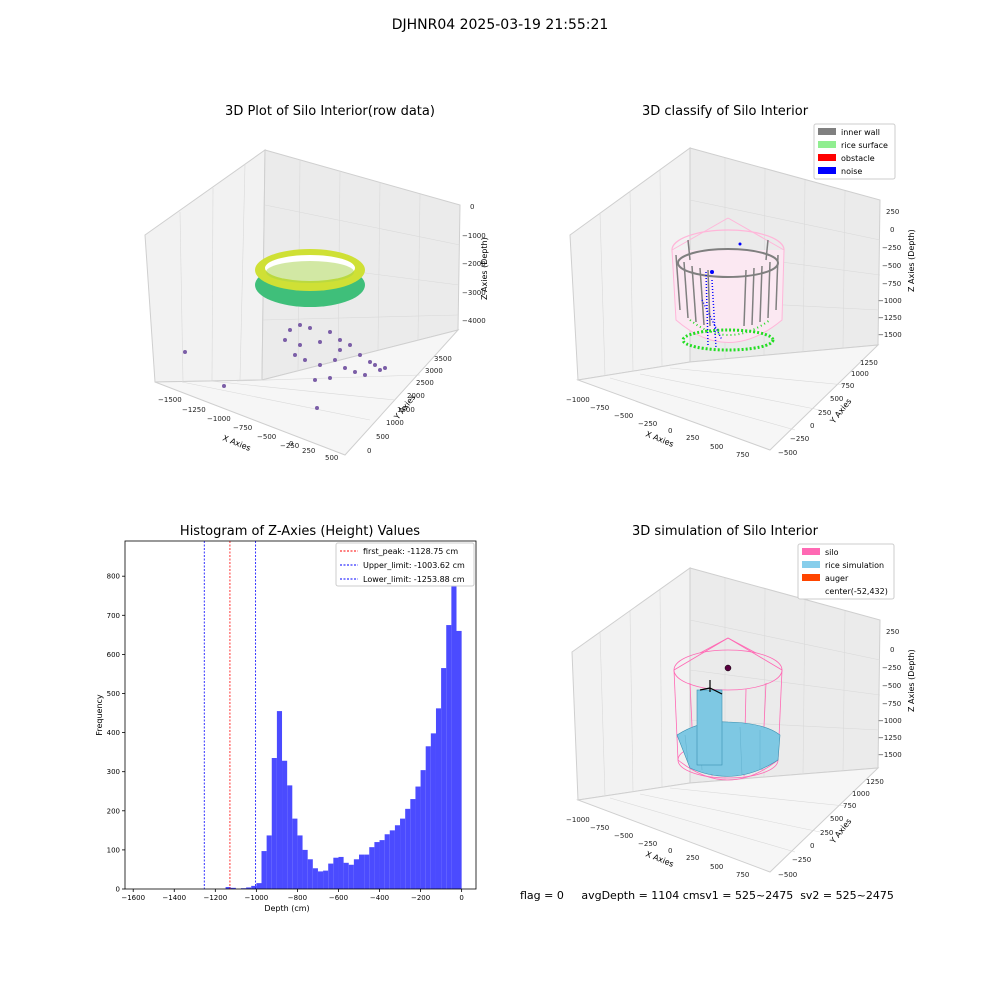  Describe the element at coordinates (832, 552) in the screenshot. I see `legend-label: silo` at that location.